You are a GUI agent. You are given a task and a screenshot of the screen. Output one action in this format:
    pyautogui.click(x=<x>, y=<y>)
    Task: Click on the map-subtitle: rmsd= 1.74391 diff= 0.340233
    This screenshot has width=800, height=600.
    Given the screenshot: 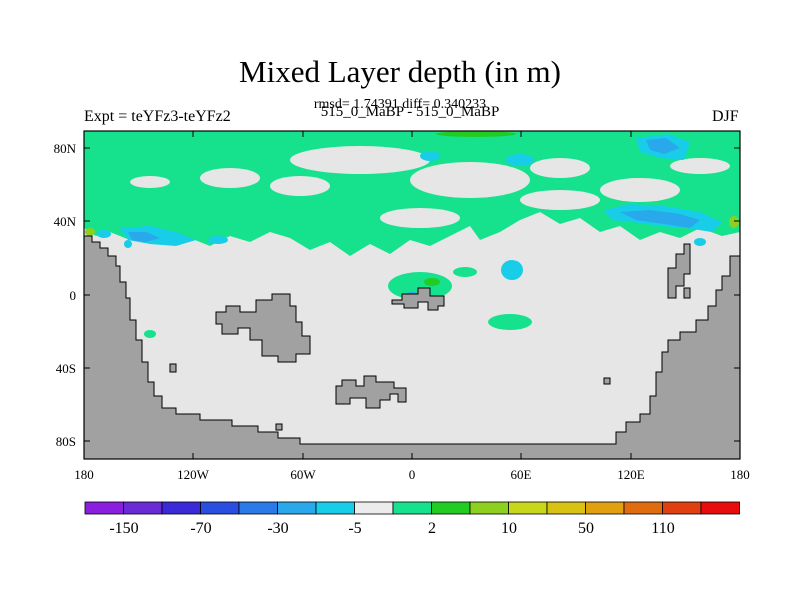 What is the action you would take?
    pyautogui.click(x=400, y=104)
    